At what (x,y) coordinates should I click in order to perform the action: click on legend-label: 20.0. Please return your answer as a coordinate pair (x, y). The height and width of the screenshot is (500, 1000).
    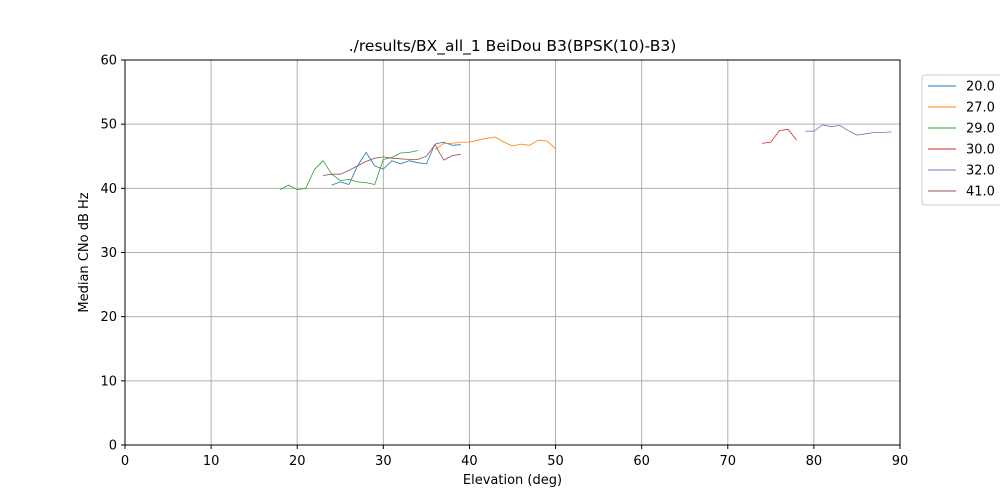
    Looking at the image, I should click on (980, 87).